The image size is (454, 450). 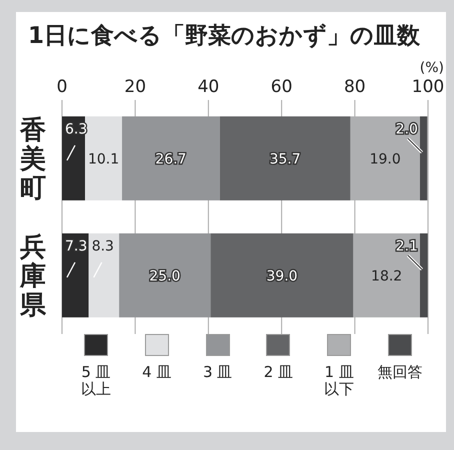 I want to click on y-tick-label: 兵庫県, so click(x=33, y=276).